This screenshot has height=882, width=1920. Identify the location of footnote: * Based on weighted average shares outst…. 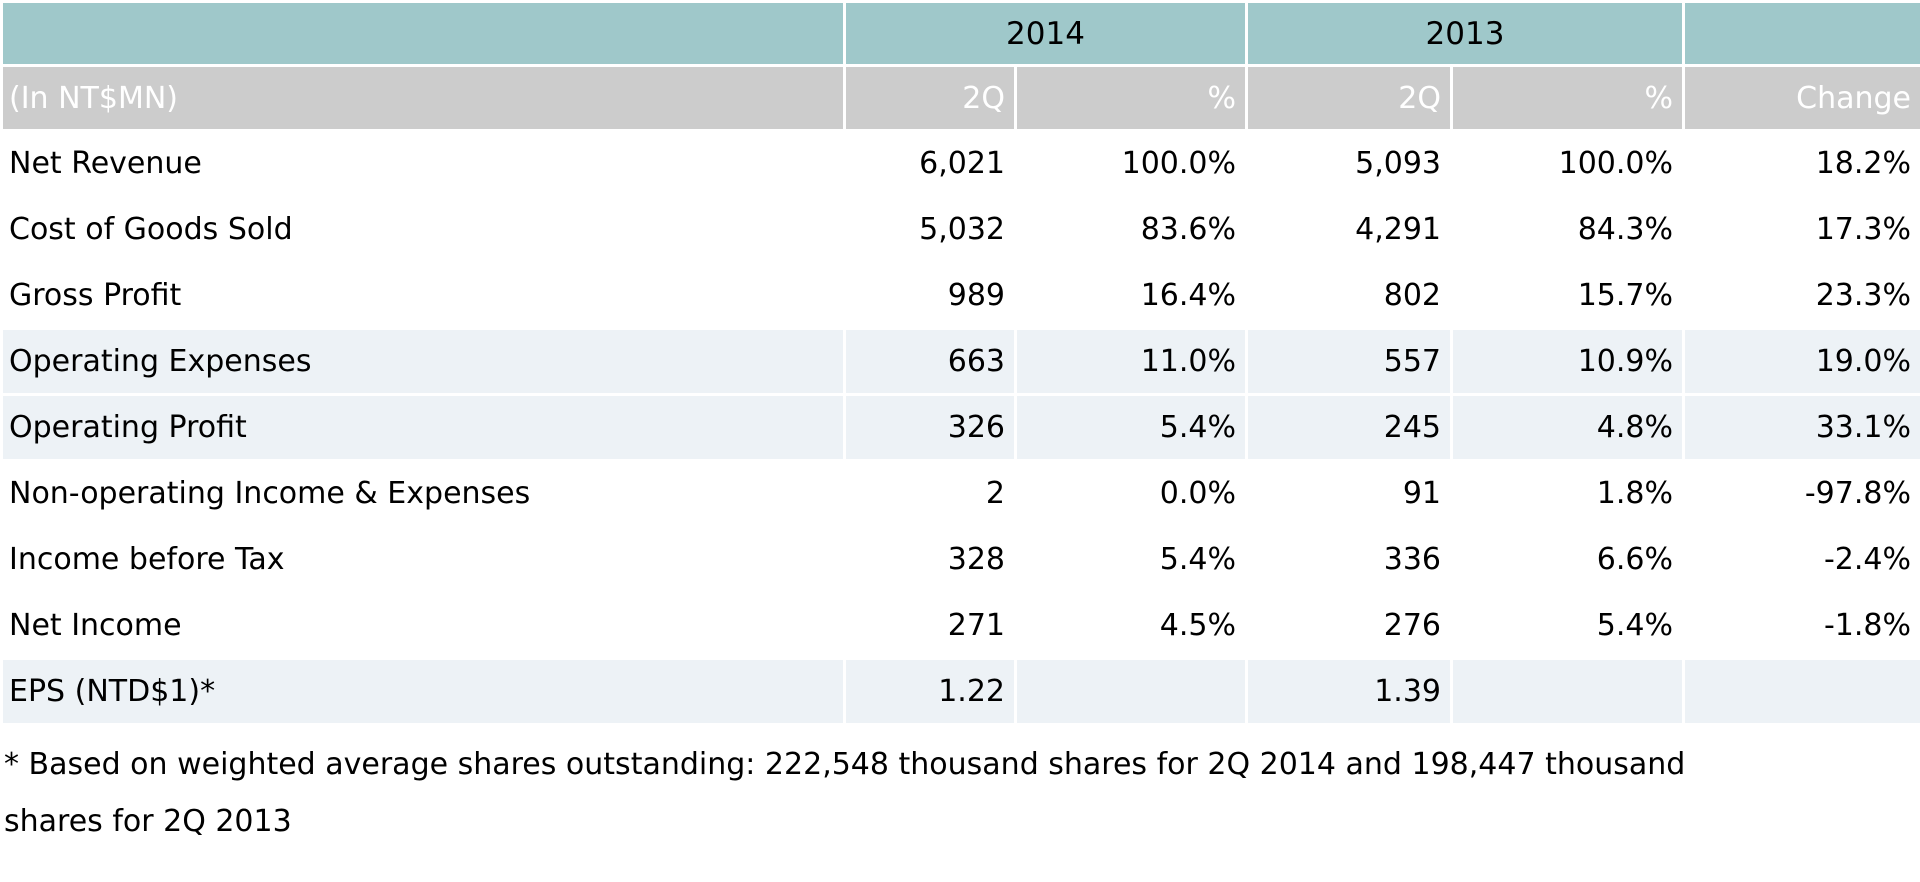
(962, 793).